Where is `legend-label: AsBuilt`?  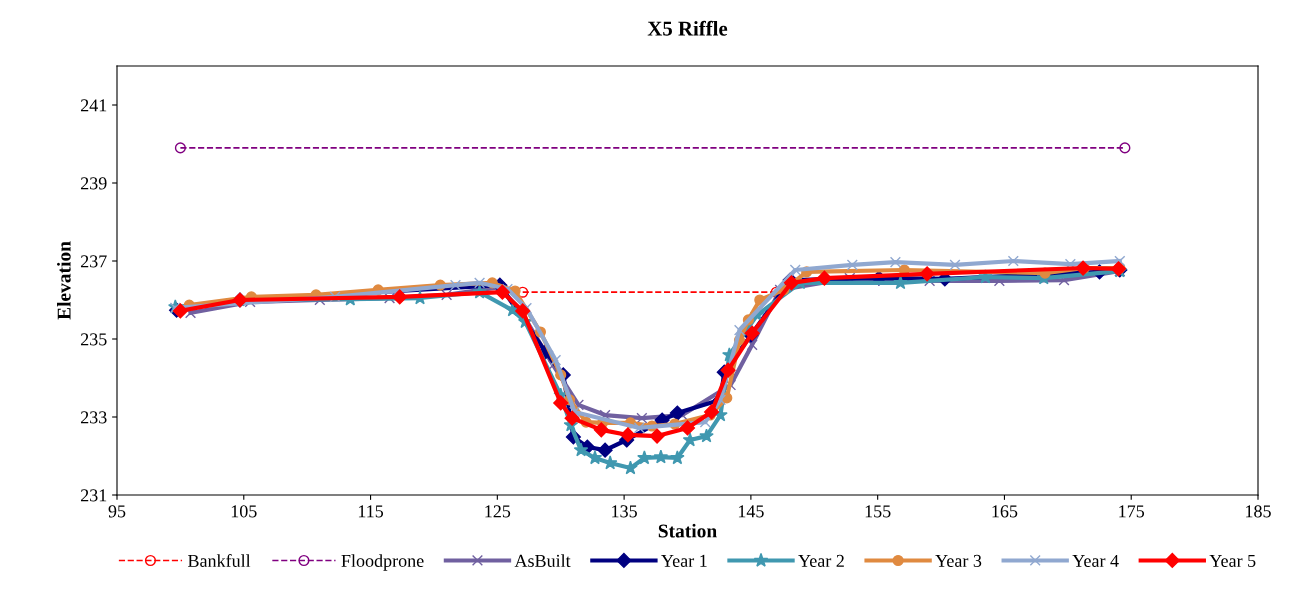 legend-label: AsBuilt is located at coordinates (542, 560).